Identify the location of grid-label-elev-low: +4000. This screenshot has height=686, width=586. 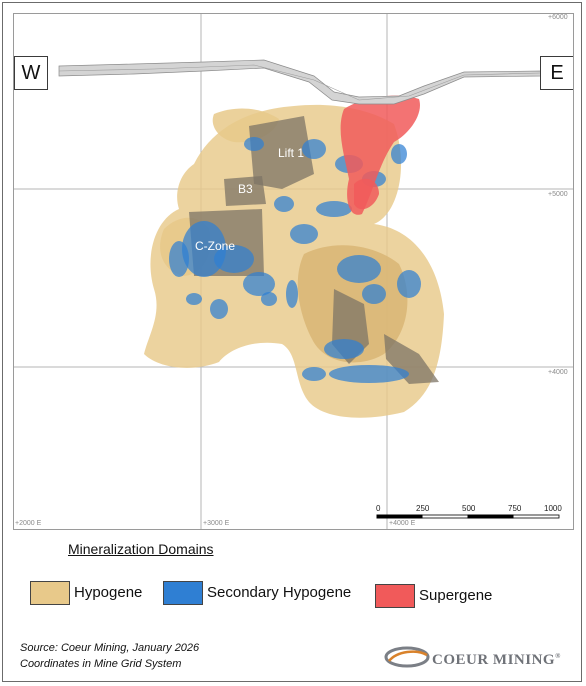
(558, 372).